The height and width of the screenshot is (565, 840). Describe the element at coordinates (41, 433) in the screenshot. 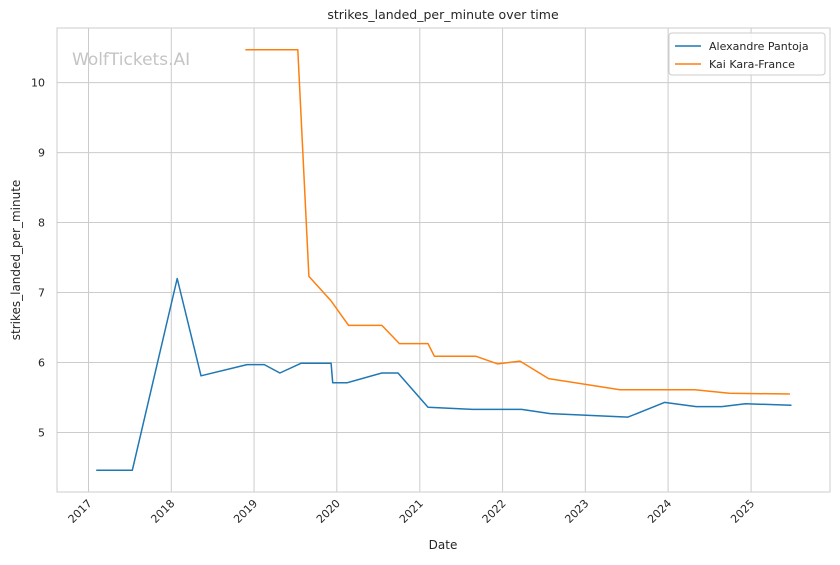

I see `y-tick-label: 5` at that location.